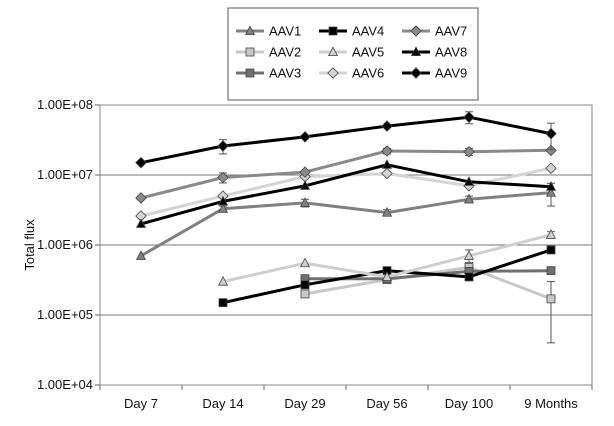 This screenshot has width=614, height=426. Describe the element at coordinates (250, 30) in the screenshot. I see `legend-marker-aav1` at that location.